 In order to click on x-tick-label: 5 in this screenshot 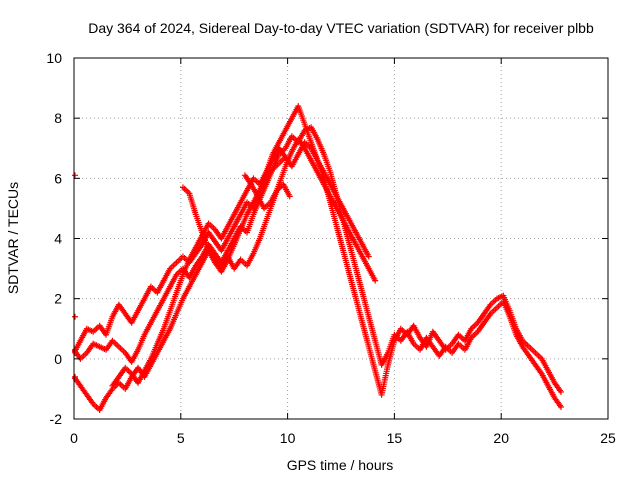, I will do `click(181, 438)`.